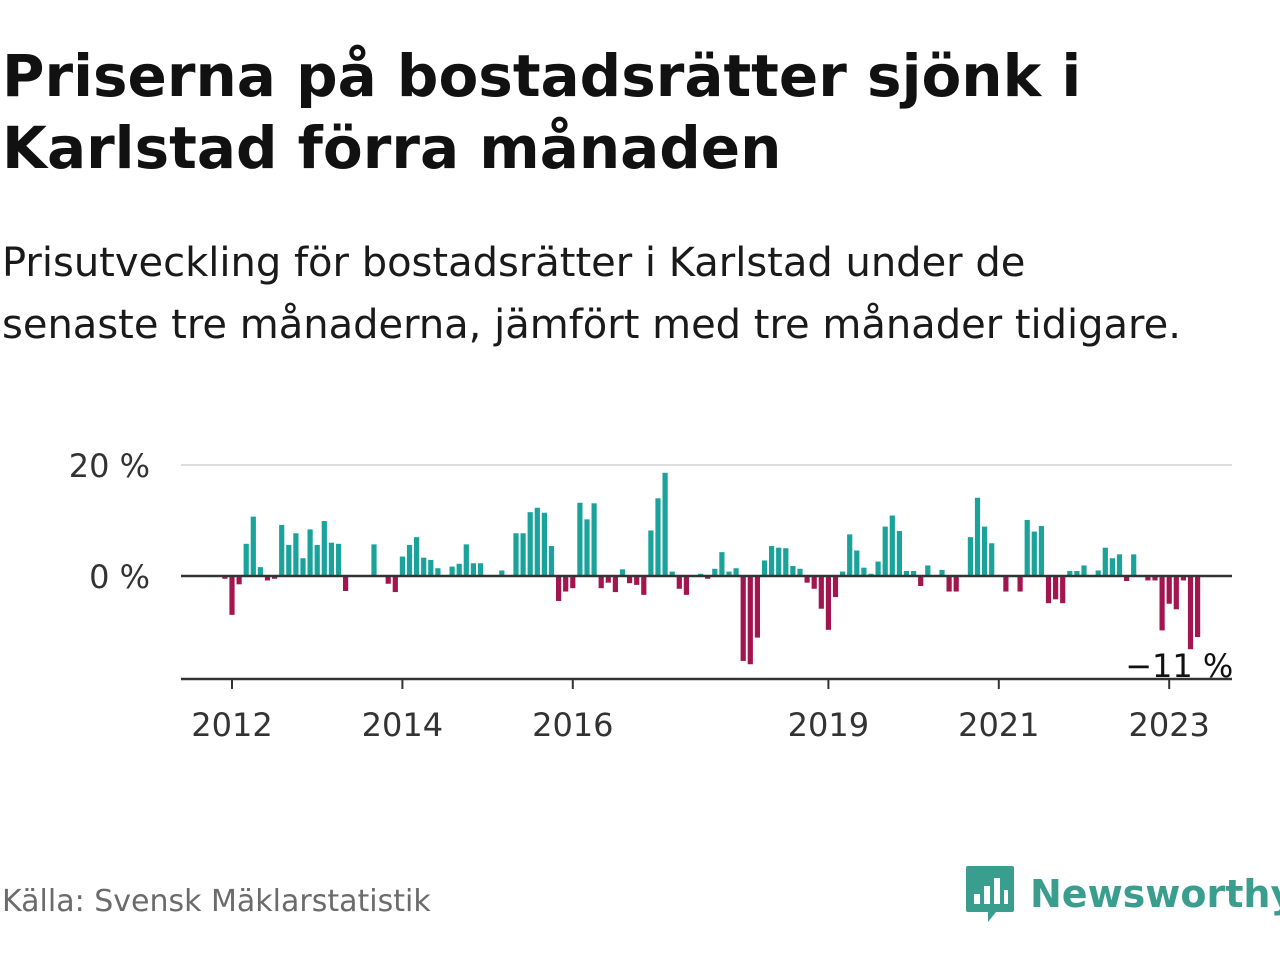 This screenshot has width=1280, height=960. What do you see at coordinates (828, 725) in the screenshot?
I see `x-tick-label: 2019` at bounding box center [828, 725].